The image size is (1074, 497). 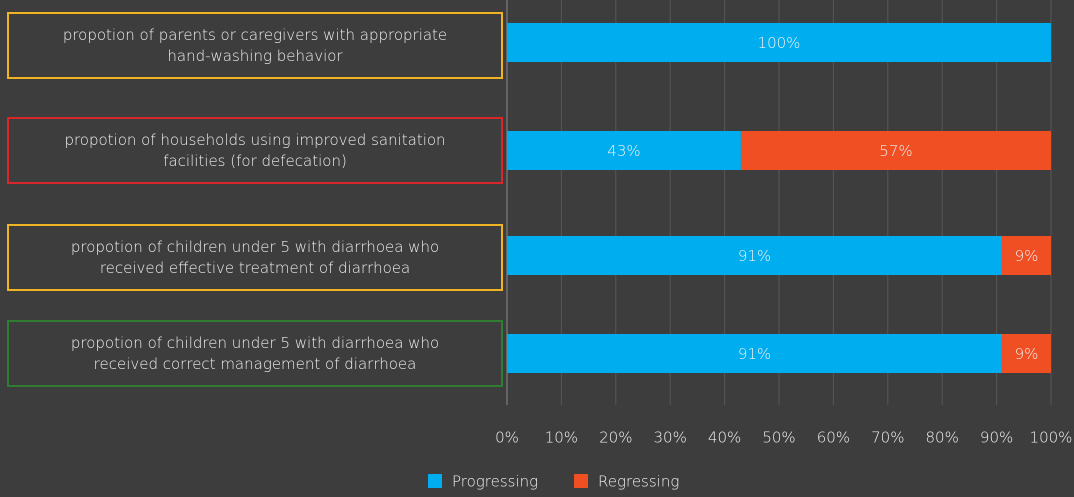 I want to click on x-tick-label: 10%, so click(x=561, y=438).